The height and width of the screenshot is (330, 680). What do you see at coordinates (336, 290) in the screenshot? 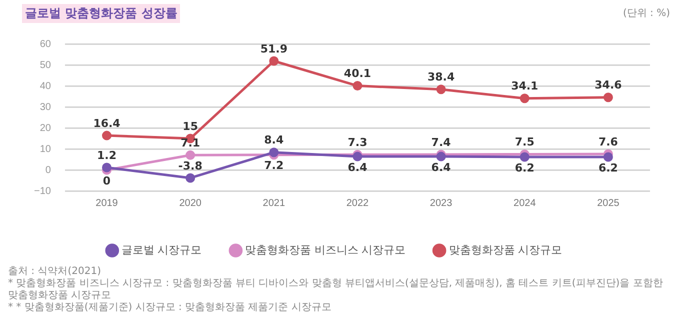
I see `text: * 맞춤형화장품 비즈니스 시장규모 : 맞춤형화장품 뷰티 디바이스와 맞춤형 뷰티앱서비스(설문상담, 제품매칭), 홈 테스트 키트(피부진단)을 포함한 맞춤형화장품 시장규모` at bounding box center [336, 290].